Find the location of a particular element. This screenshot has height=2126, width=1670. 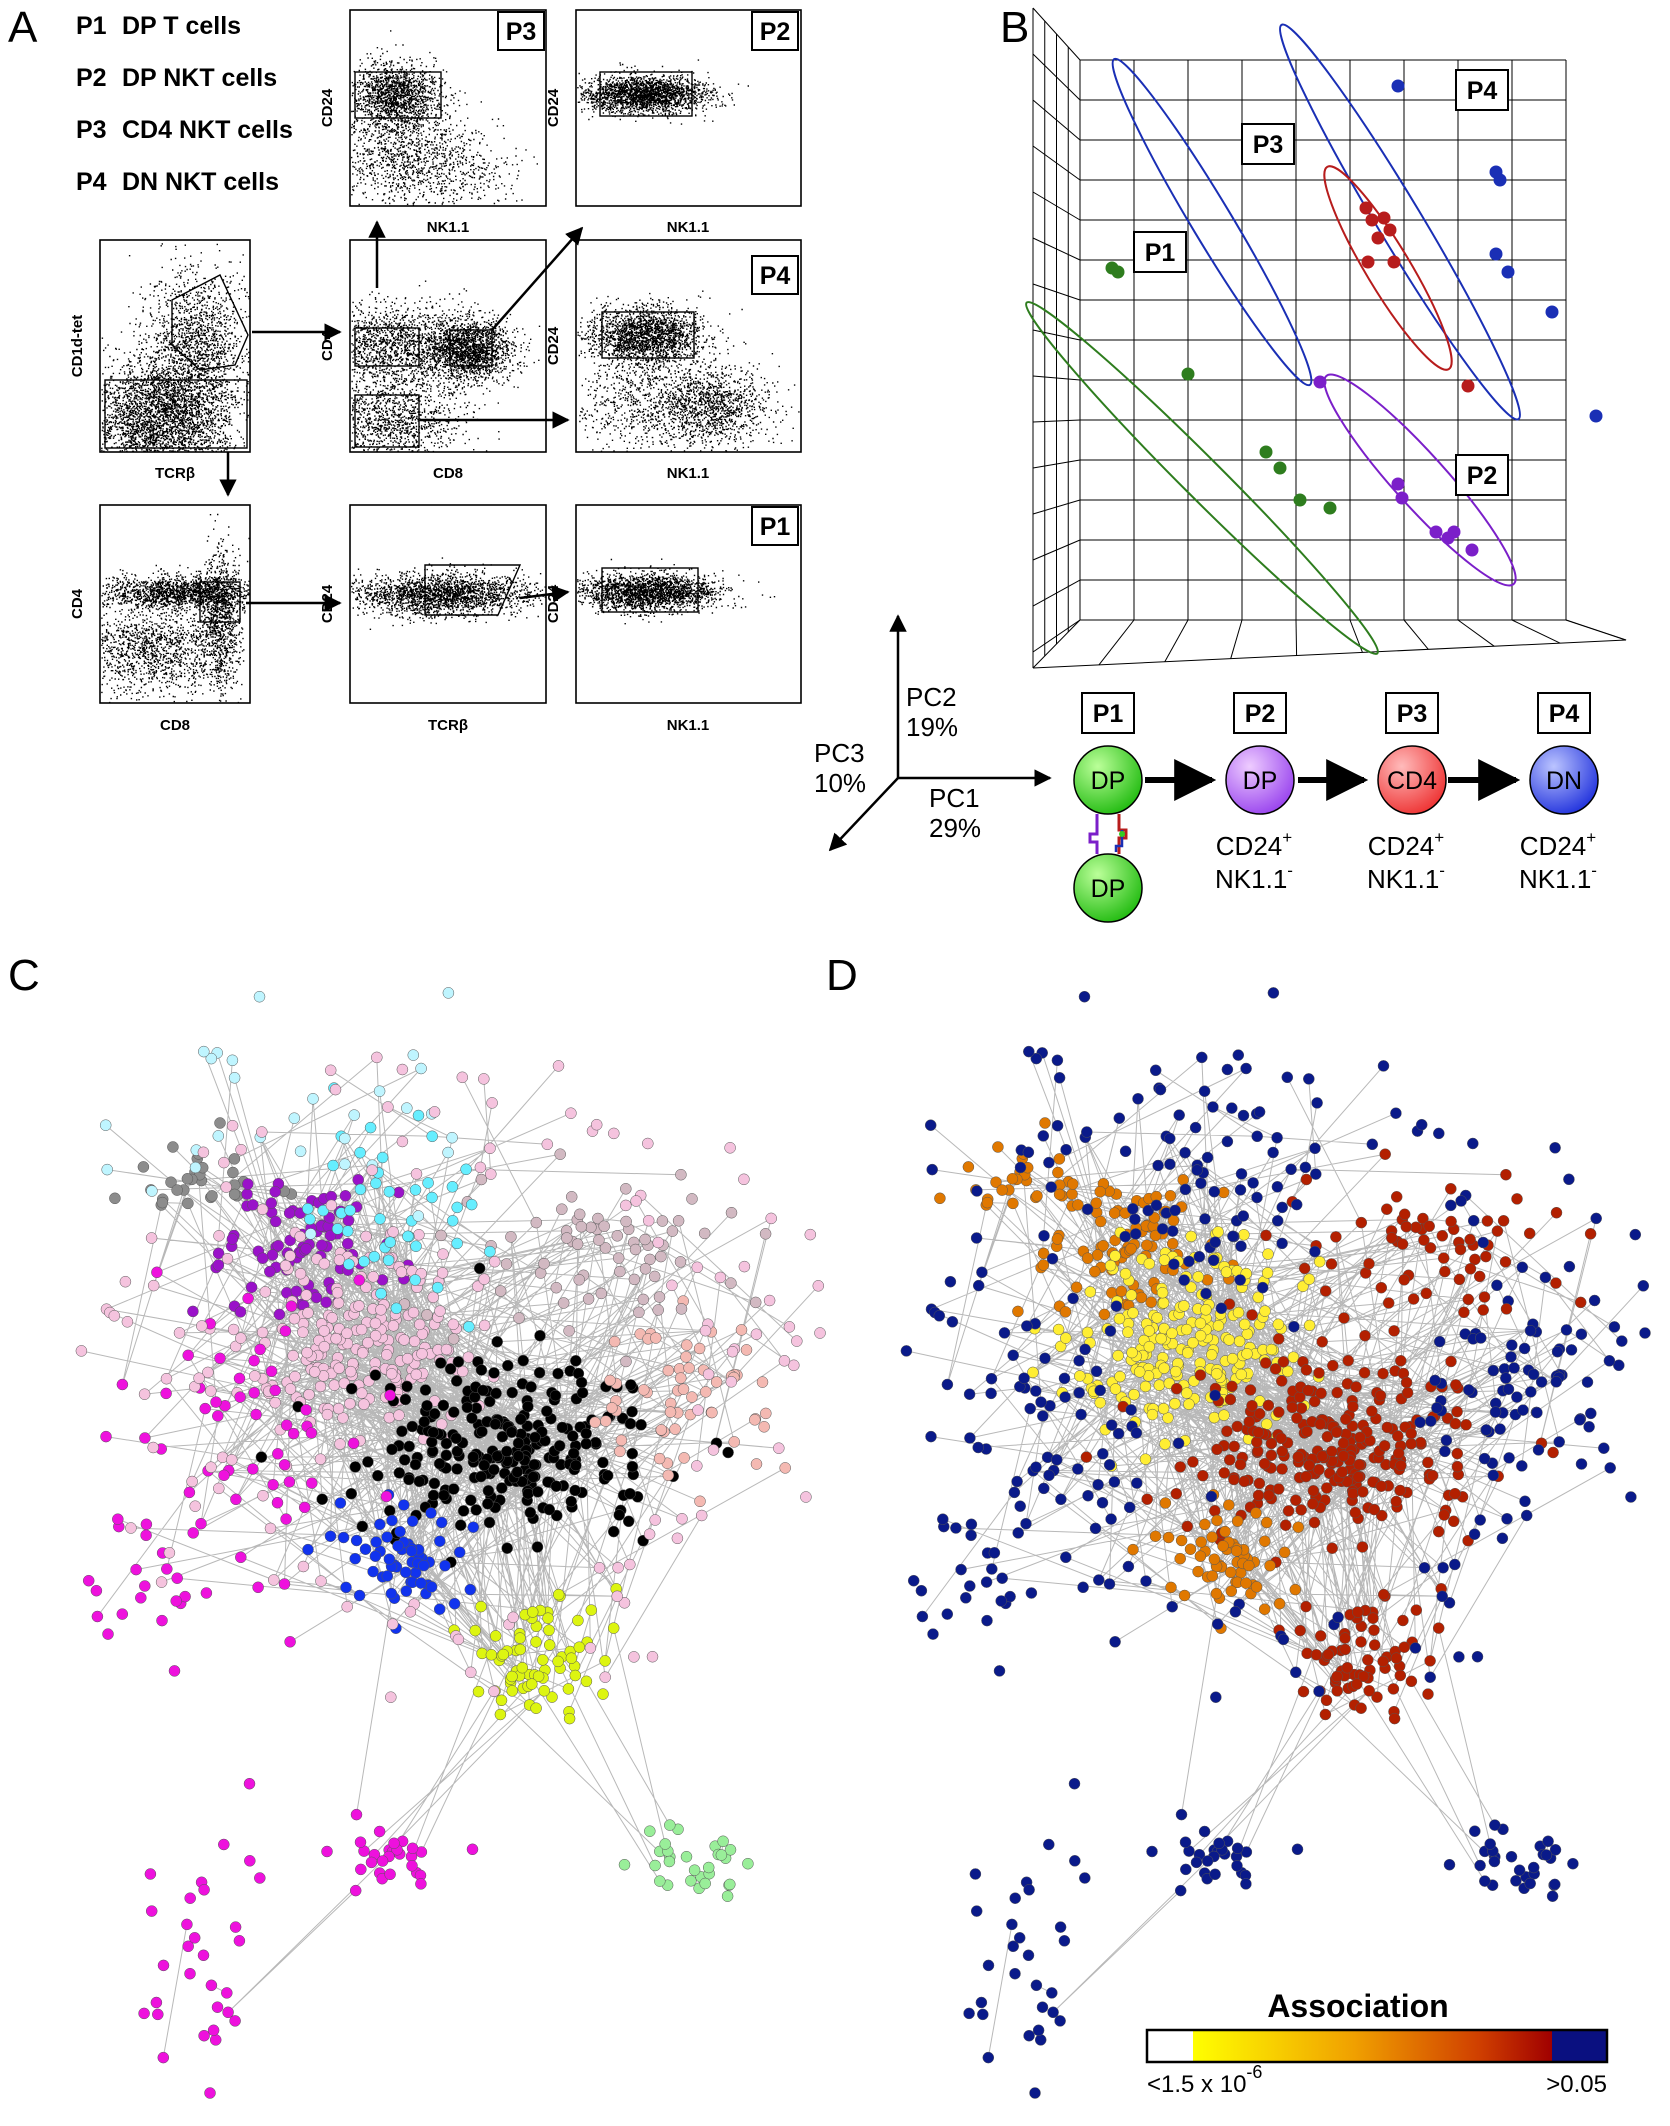

ylabel-r1c3: CD24 is located at coordinates (553, 107).